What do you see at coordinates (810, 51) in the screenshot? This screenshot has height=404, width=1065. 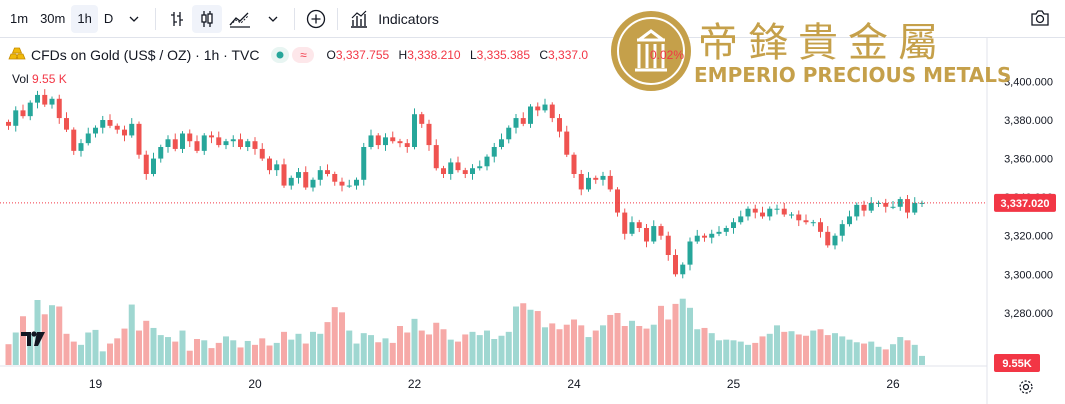 I see `emperio-logo: 帝鋒貴金屬 EMPERIO PRECIOUS METALS` at bounding box center [810, 51].